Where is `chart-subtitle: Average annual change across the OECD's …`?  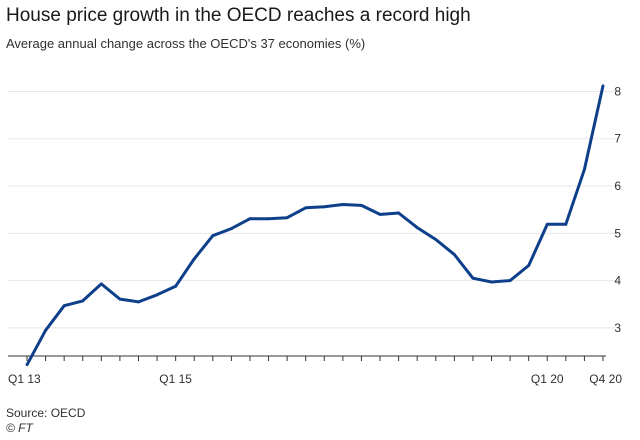 chart-subtitle: Average annual change across the OECD's … is located at coordinates (186, 43).